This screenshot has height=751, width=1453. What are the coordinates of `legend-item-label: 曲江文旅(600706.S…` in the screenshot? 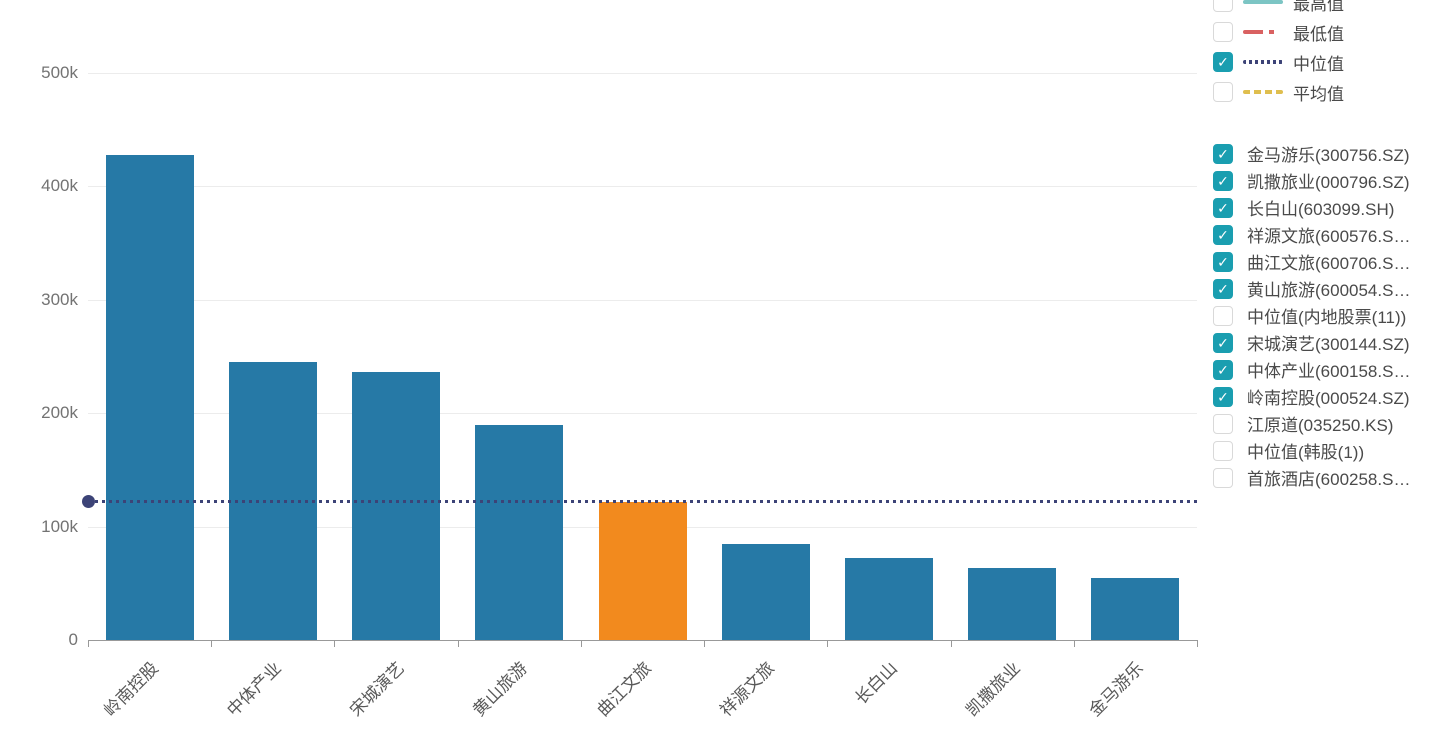 It's located at (1329, 263).